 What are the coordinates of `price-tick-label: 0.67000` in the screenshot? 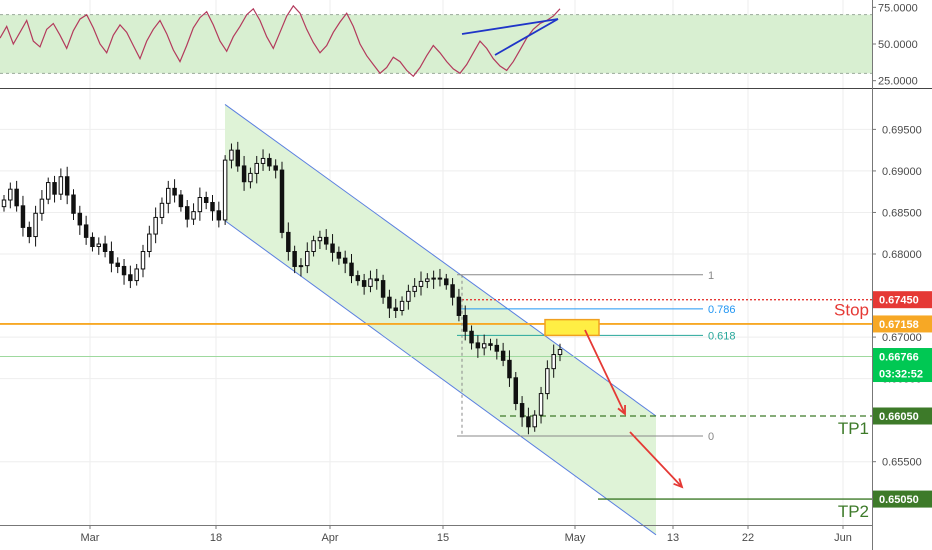 It's located at (902, 338).